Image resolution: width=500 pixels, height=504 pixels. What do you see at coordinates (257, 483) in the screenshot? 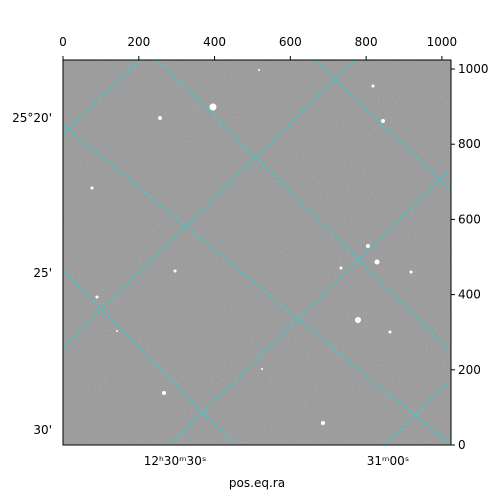
I see `x-axis-label: pos.eq.ra` at bounding box center [257, 483].